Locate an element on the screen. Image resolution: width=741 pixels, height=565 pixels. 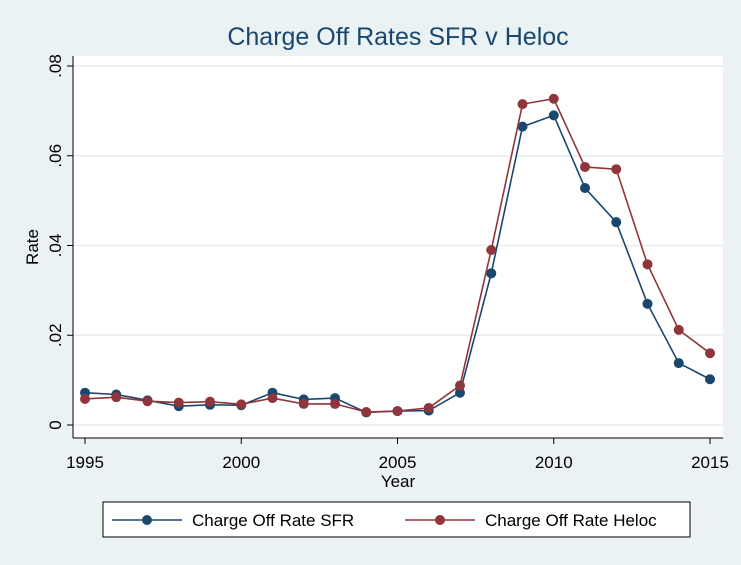
legend: Charge Off Rate SFR Charge Off Rate Heloc is located at coordinates (396, 519).